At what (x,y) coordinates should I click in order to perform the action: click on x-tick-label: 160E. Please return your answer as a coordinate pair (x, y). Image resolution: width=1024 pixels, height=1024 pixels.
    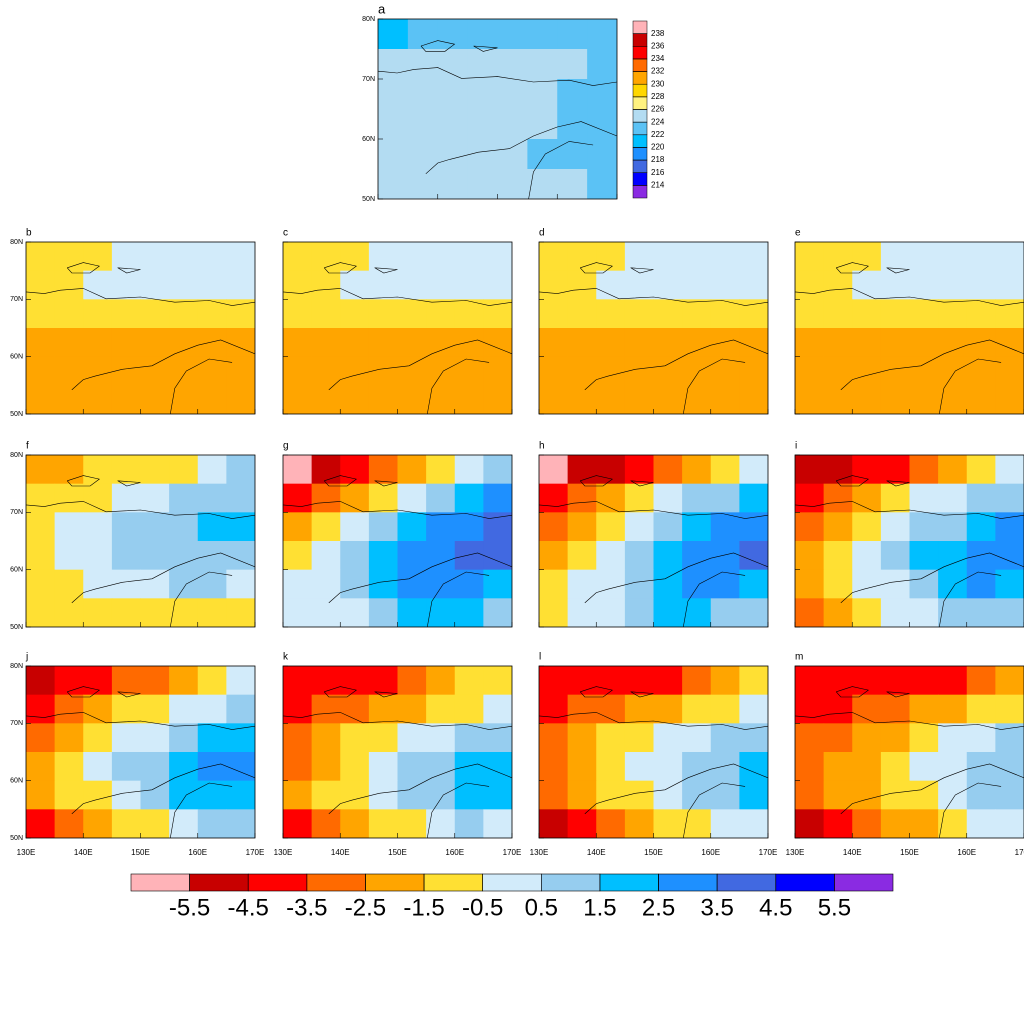
    Looking at the image, I should click on (966, 852).